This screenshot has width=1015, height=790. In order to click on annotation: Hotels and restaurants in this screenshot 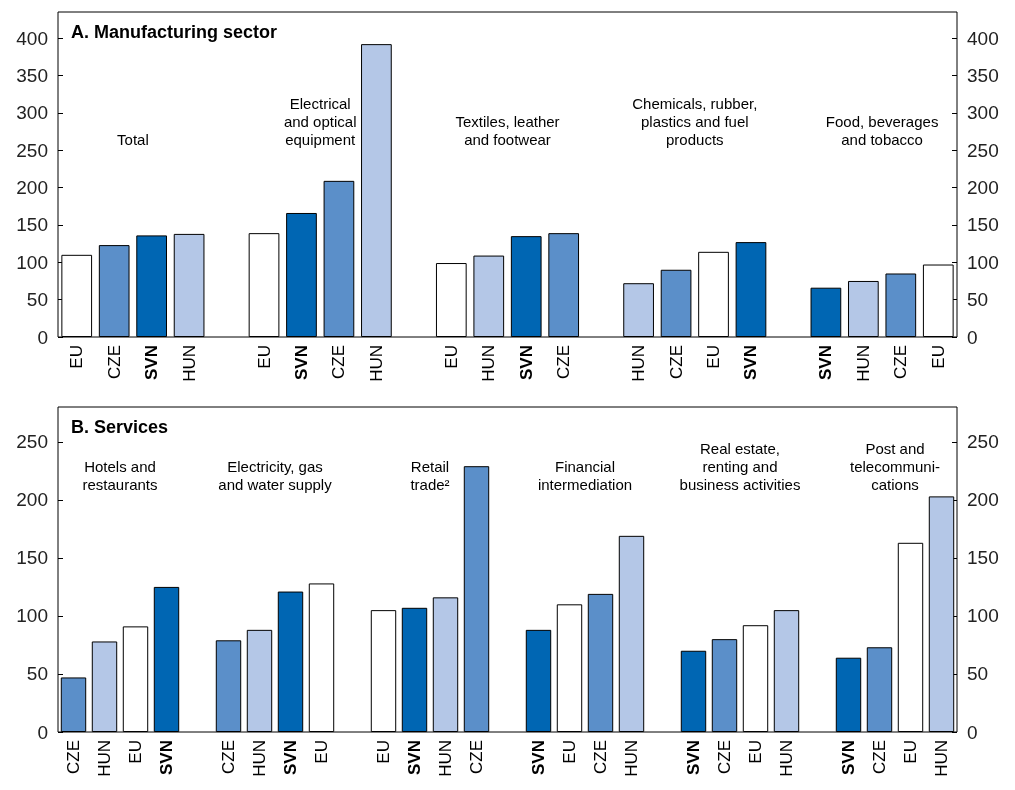, I will do `click(120, 475)`.